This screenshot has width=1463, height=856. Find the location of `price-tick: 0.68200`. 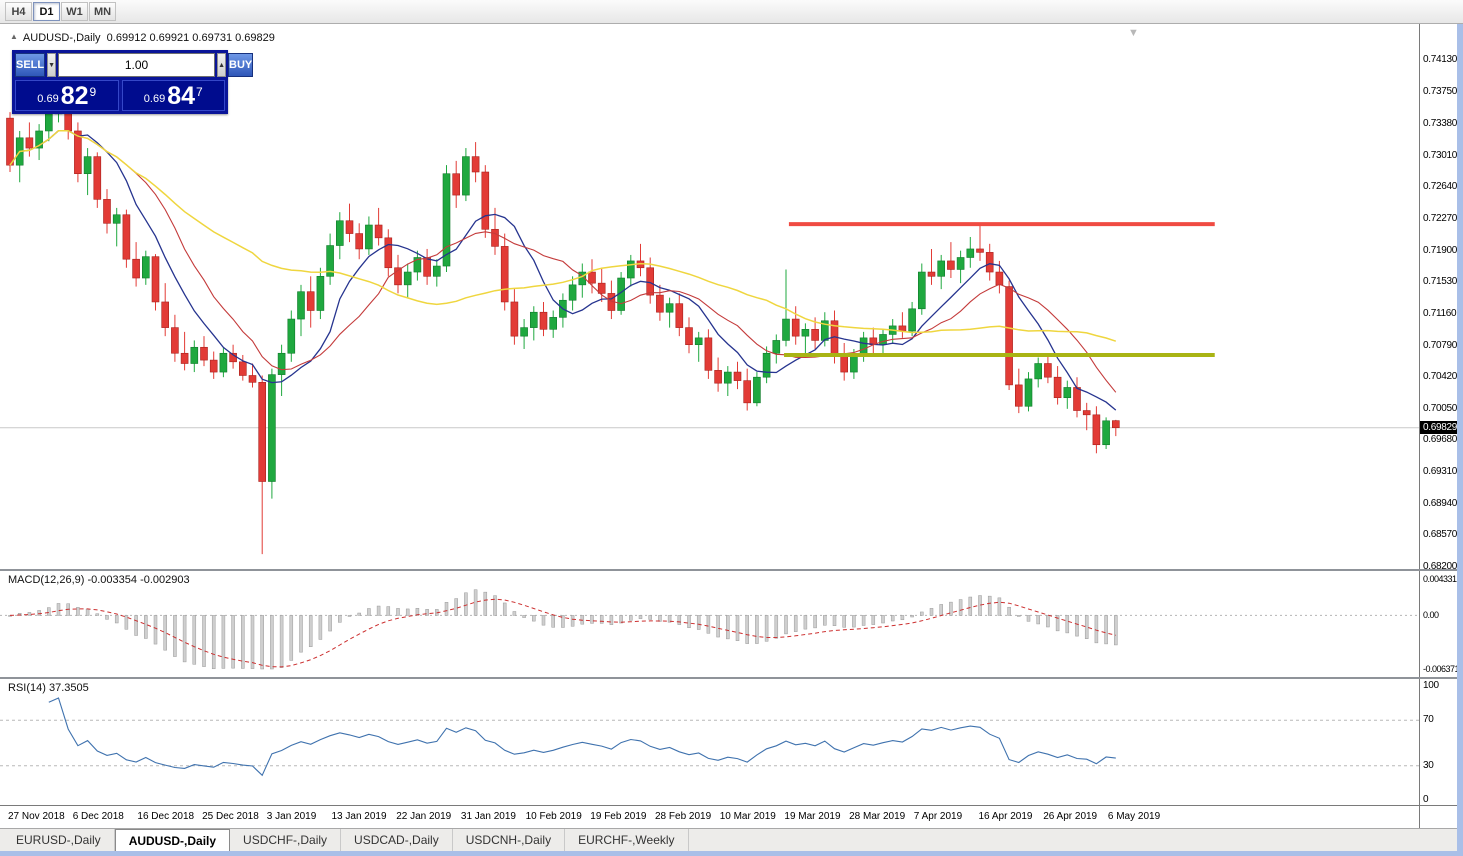

price-tick: 0.68200 is located at coordinates (1440, 566).